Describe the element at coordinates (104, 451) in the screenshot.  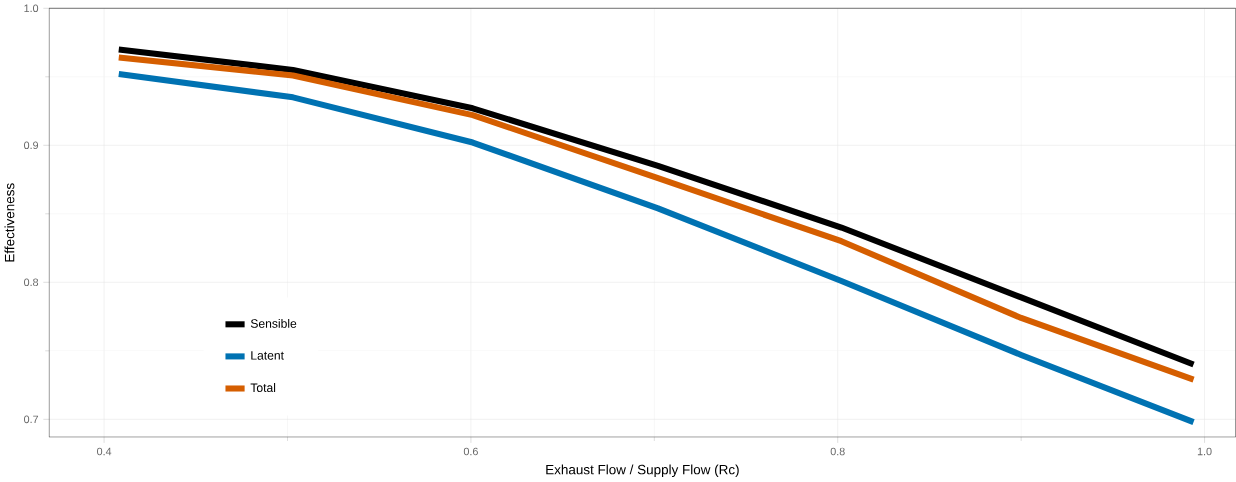
I see `x-tick-label: 0.4` at that location.